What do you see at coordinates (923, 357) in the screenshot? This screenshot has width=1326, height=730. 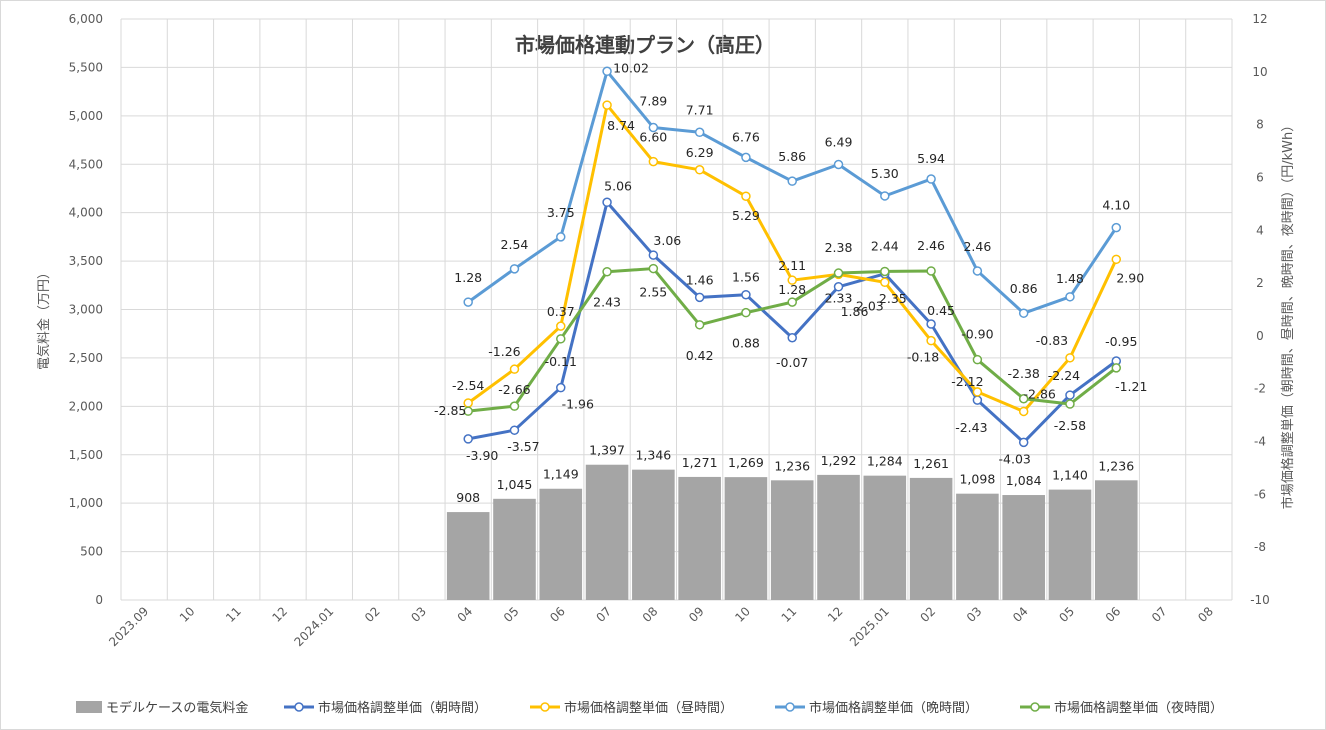 I see `series-data-label: -0.18` at bounding box center [923, 357].